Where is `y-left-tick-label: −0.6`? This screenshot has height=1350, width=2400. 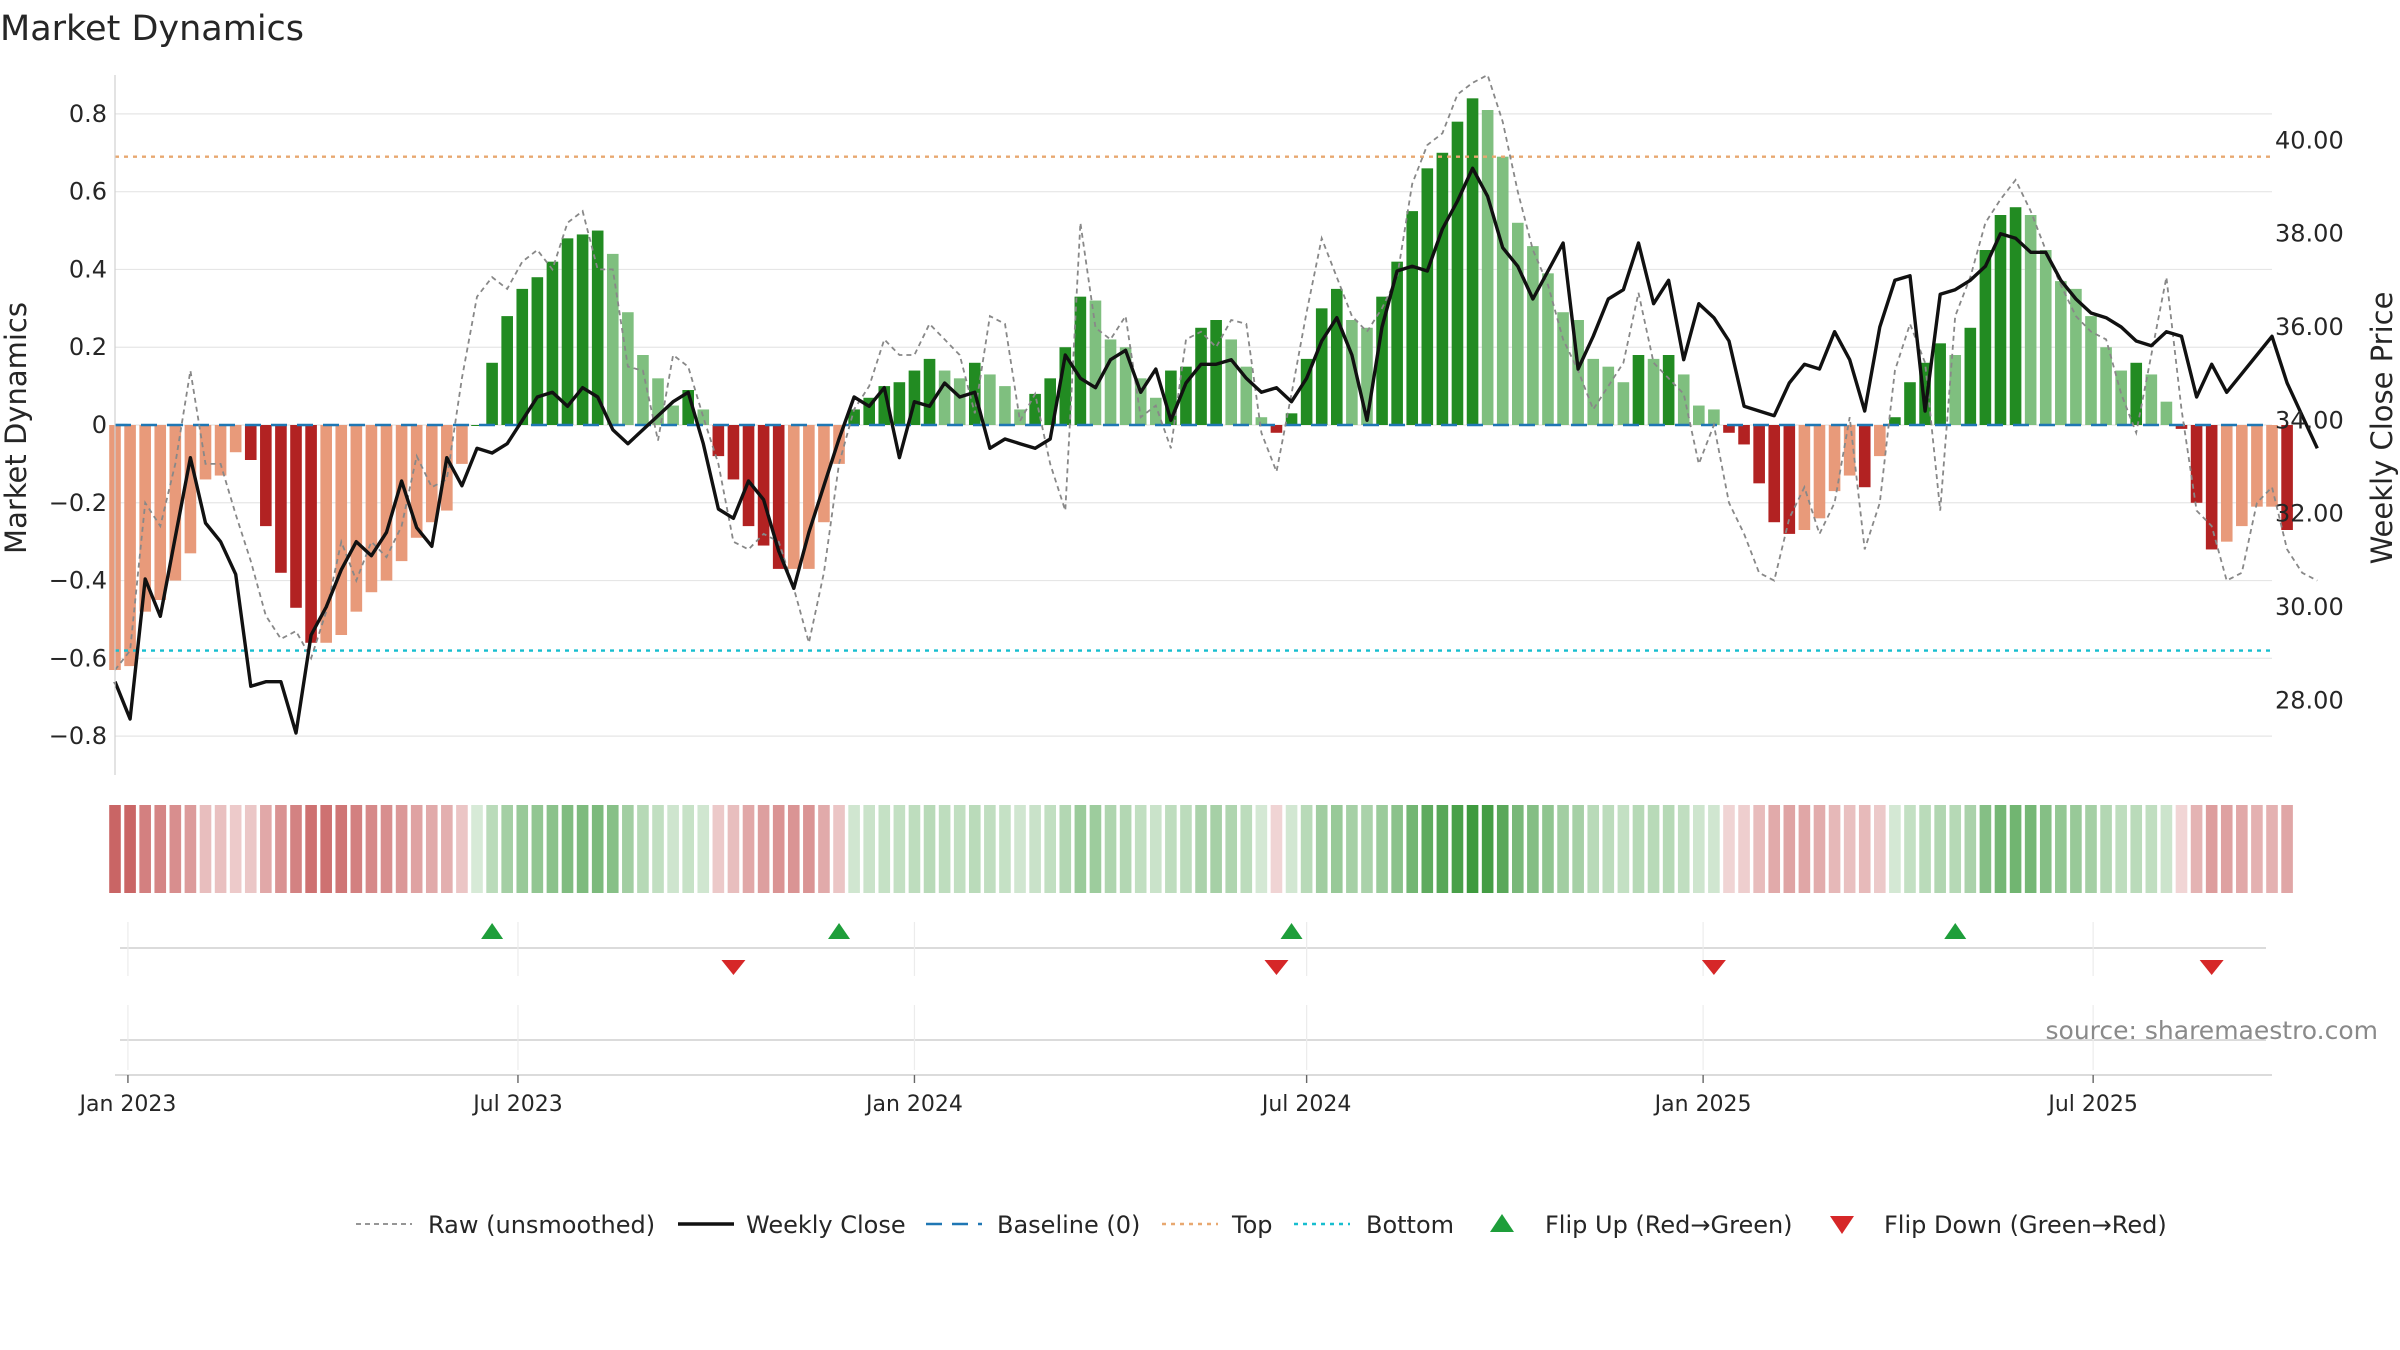 y-left-tick-label: −0.6 is located at coordinates (78, 658).